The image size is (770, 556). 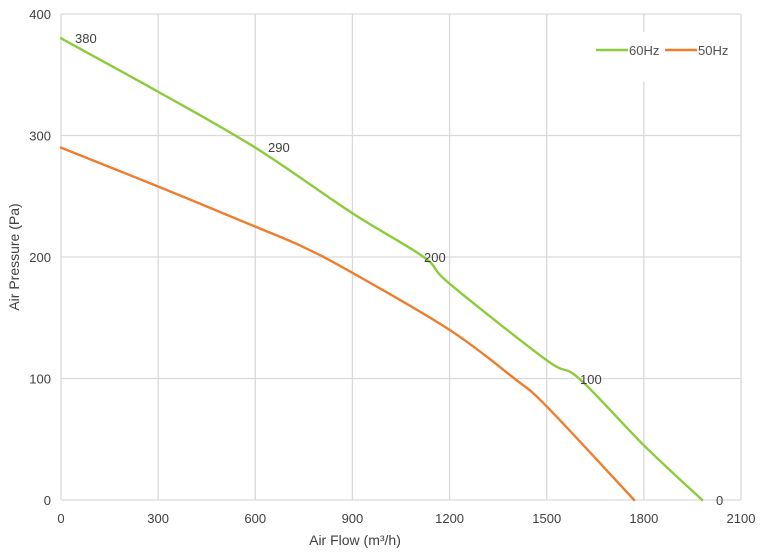 I want to click on y-tick-label: 0, so click(x=47, y=500).